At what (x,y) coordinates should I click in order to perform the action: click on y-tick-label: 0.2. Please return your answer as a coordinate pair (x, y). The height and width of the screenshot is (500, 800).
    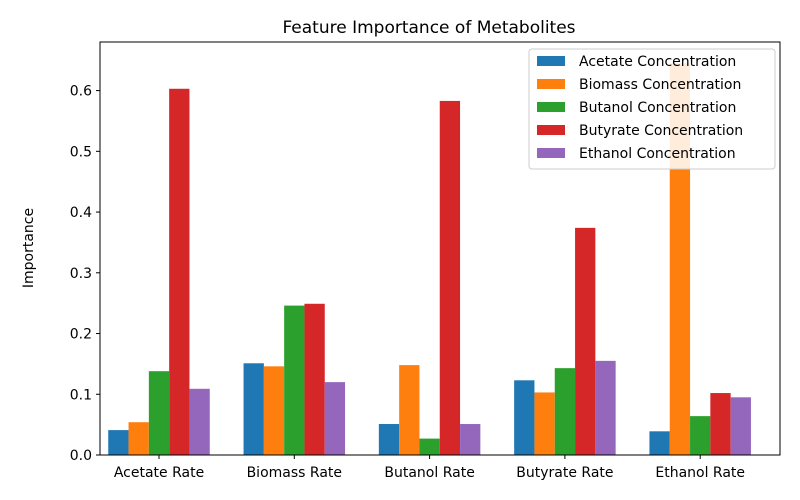
    Looking at the image, I should click on (81, 335).